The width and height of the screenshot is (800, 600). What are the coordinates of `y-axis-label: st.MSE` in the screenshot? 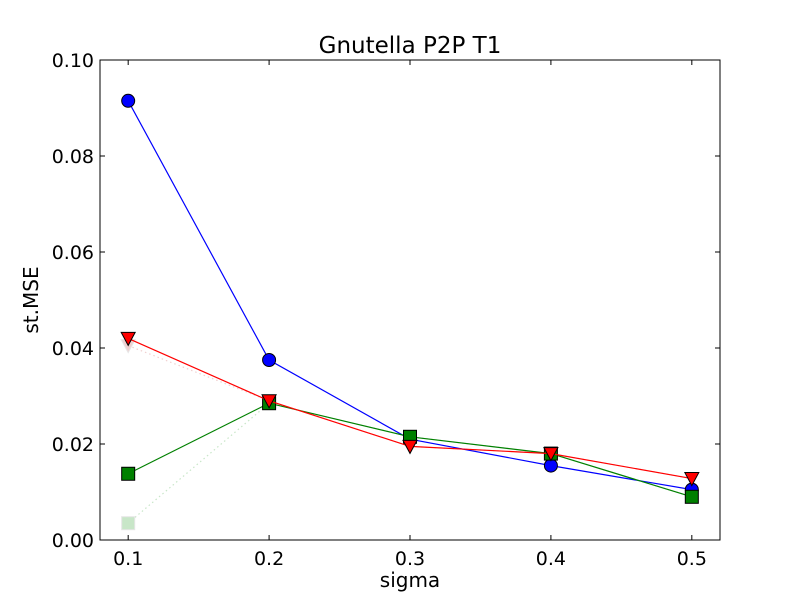 It's located at (31, 299).